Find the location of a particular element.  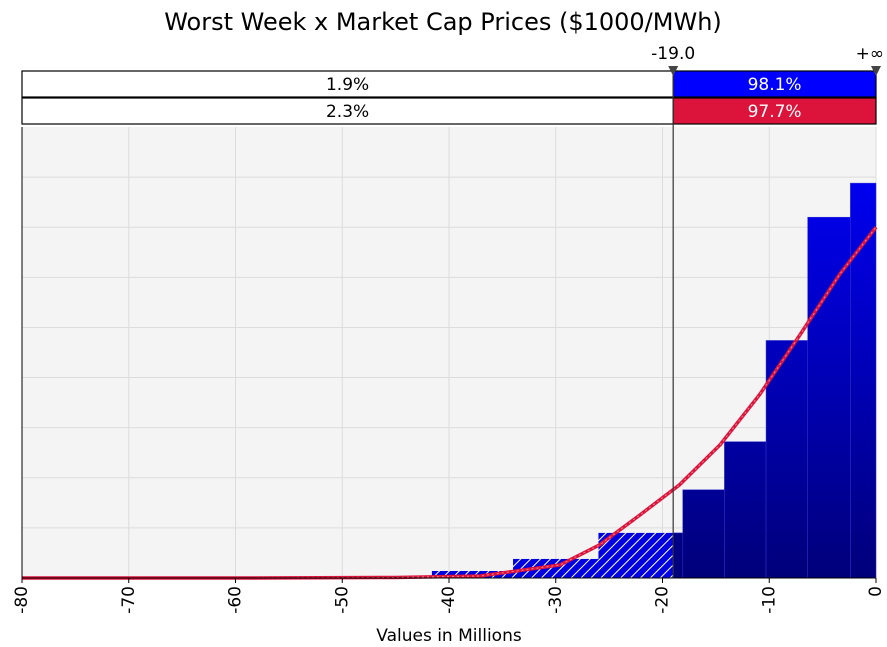

band-label: 1.9% is located at coordinates (347, 85).